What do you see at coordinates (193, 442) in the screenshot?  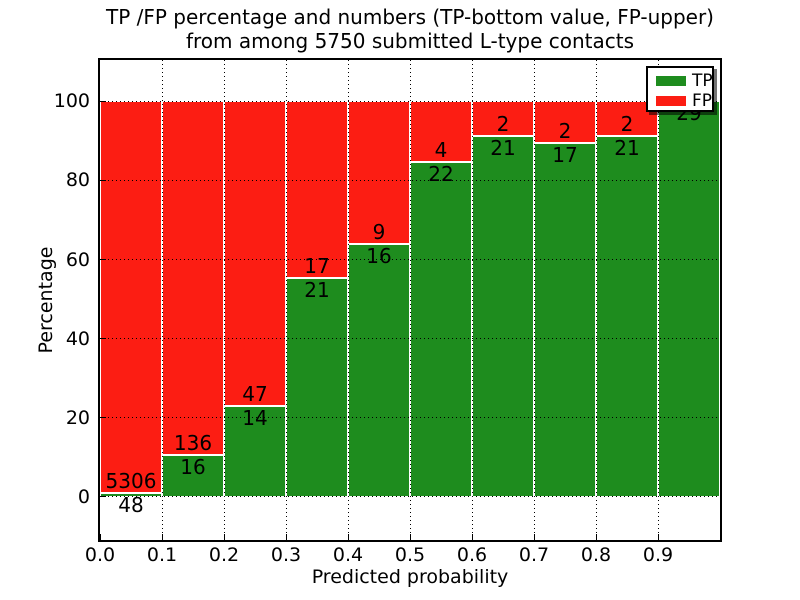 I see `fp-count-label: 136` at bounding box center [193, 442].